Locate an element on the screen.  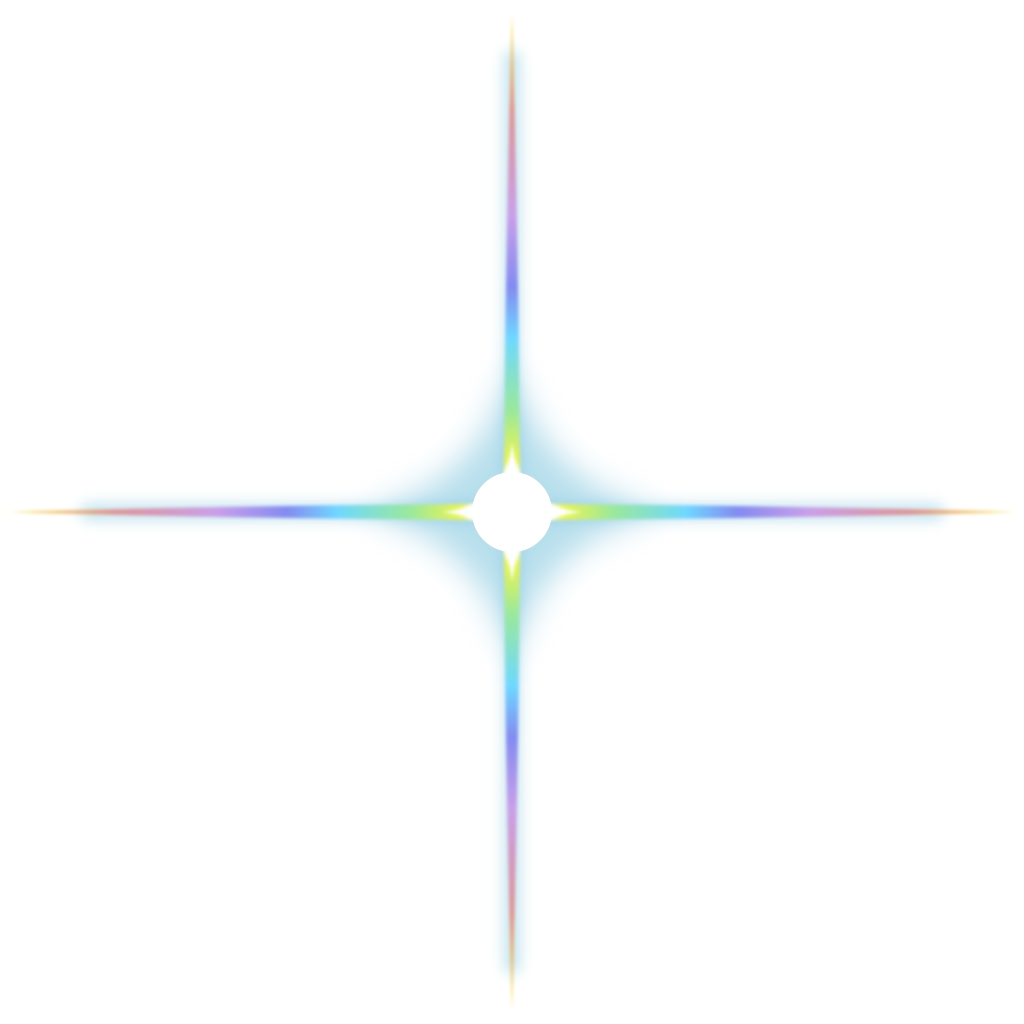
sparkle-core is located at coordinates (512, 512).